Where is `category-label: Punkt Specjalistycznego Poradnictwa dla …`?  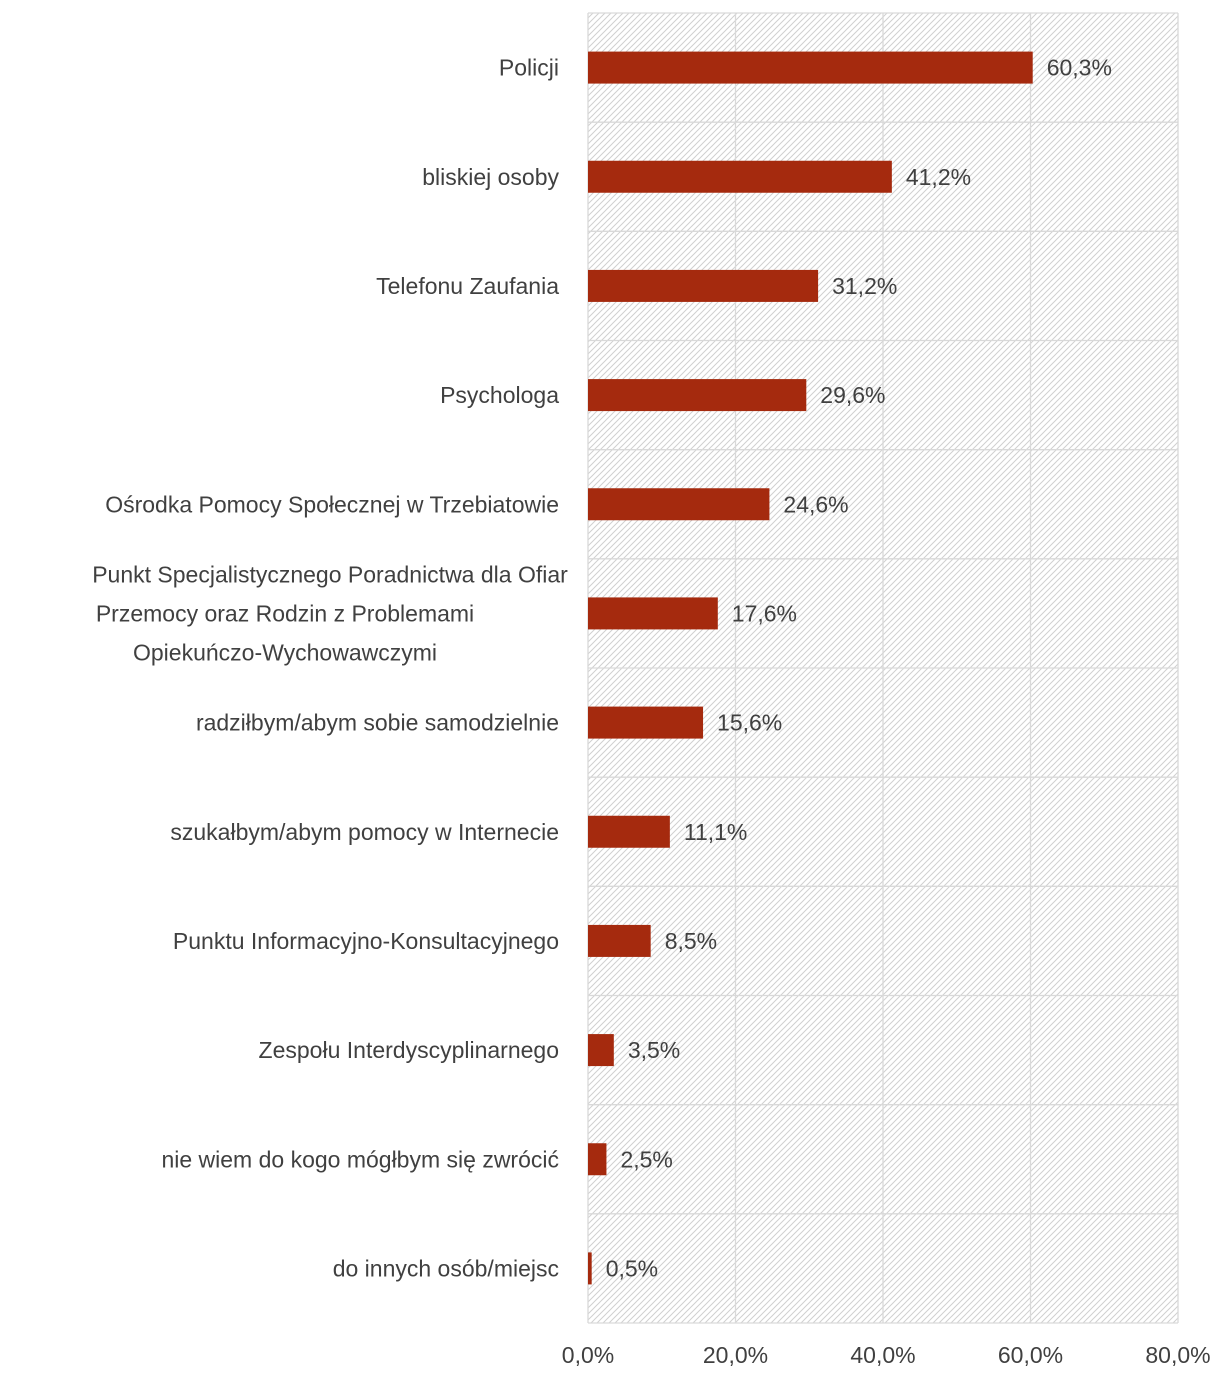 category-label: Punkt Specjalistycznego Poradnictwa dla … is located at coordinates (330, 574).